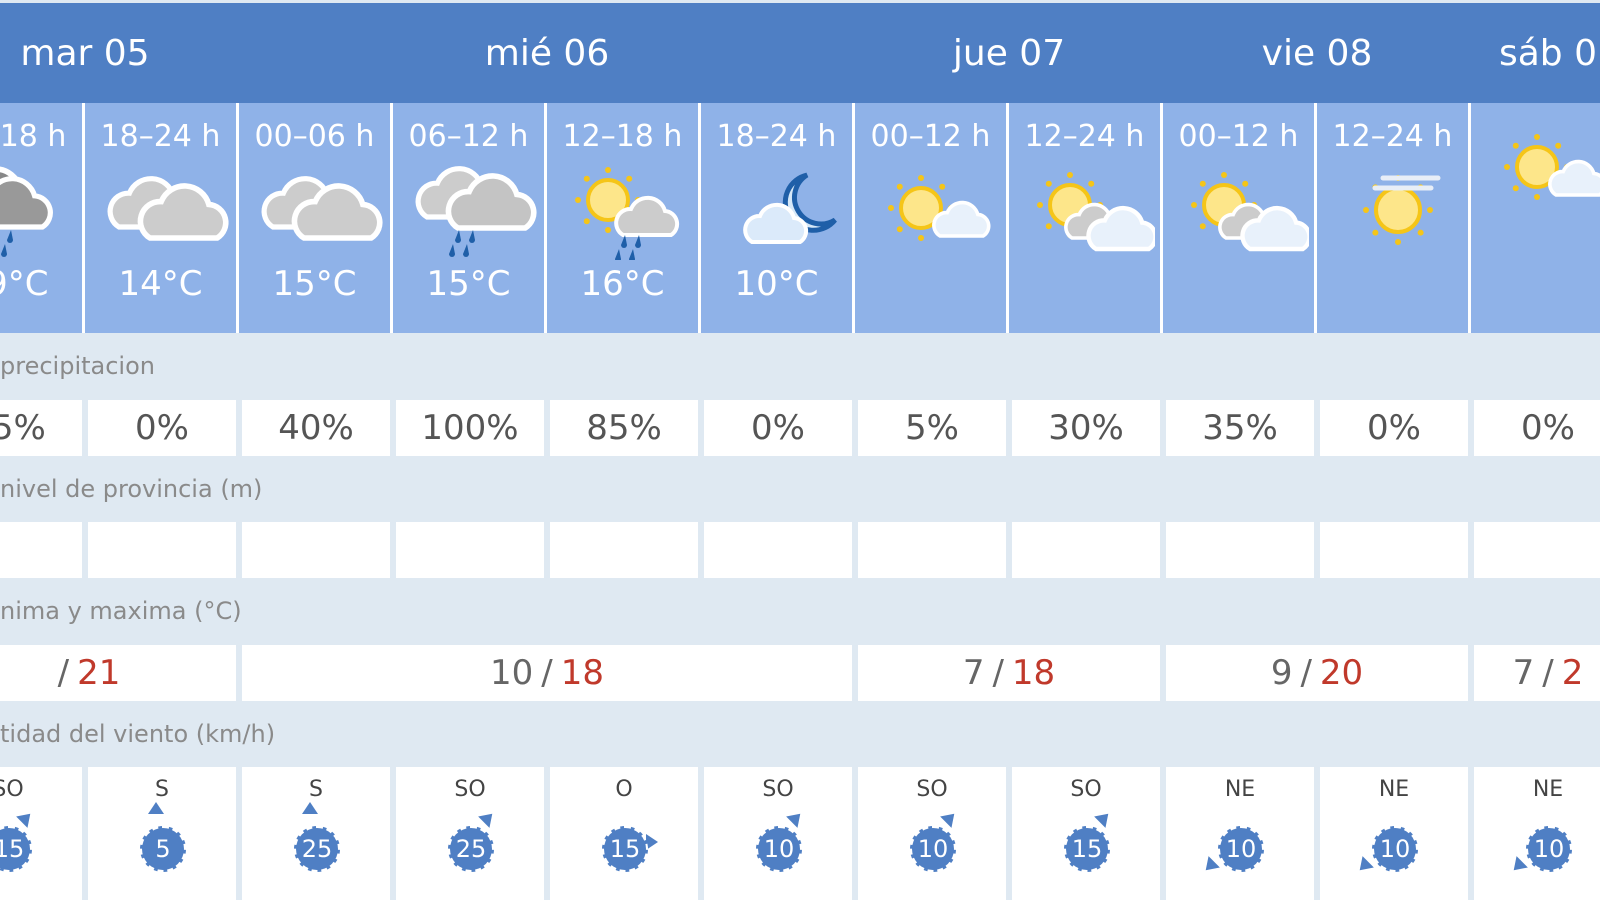  Describe the element at coordinates (99, 673) in the screenshot. I see `temp-max: 21` at that location.